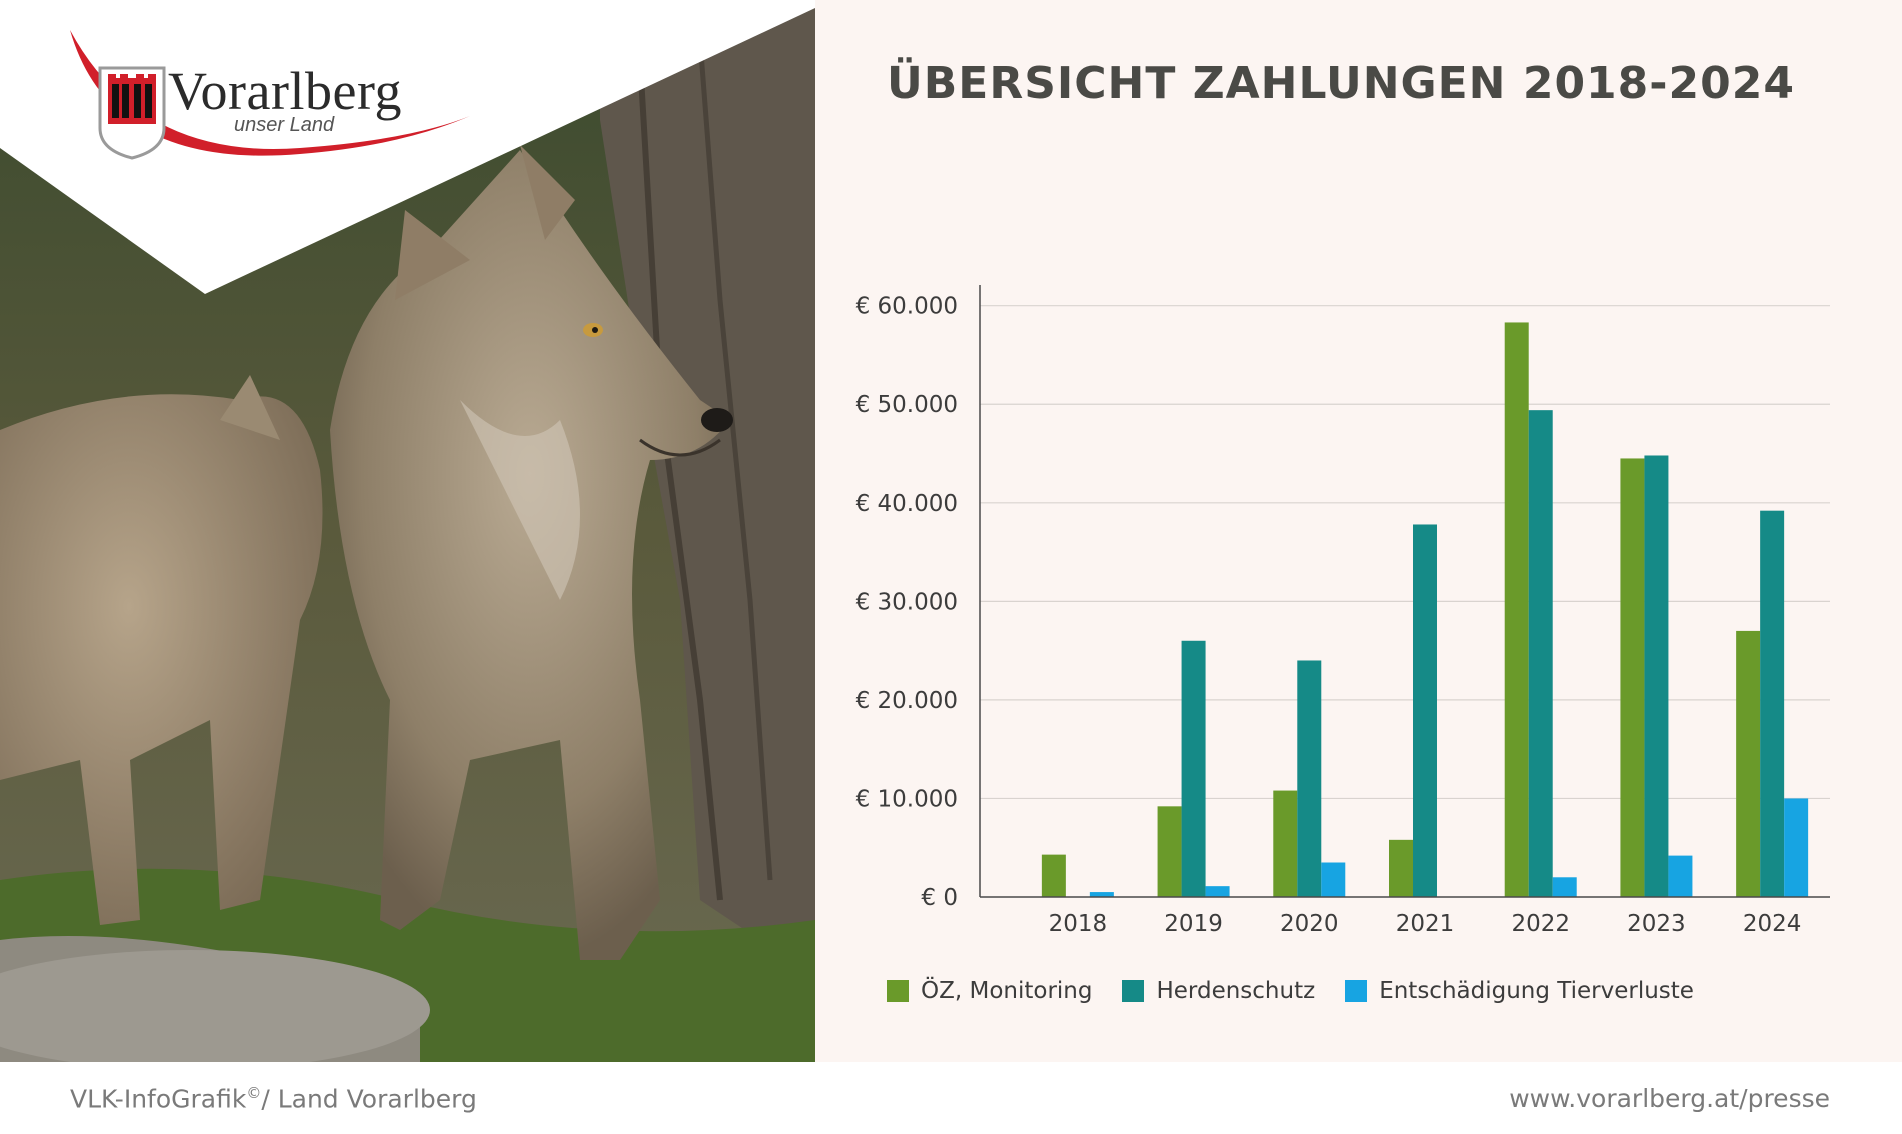 The image size is (1902, 1134). Describe the element at coordinates (1053, 875) in the screenshot. I see `bar-1-2018` at that location.